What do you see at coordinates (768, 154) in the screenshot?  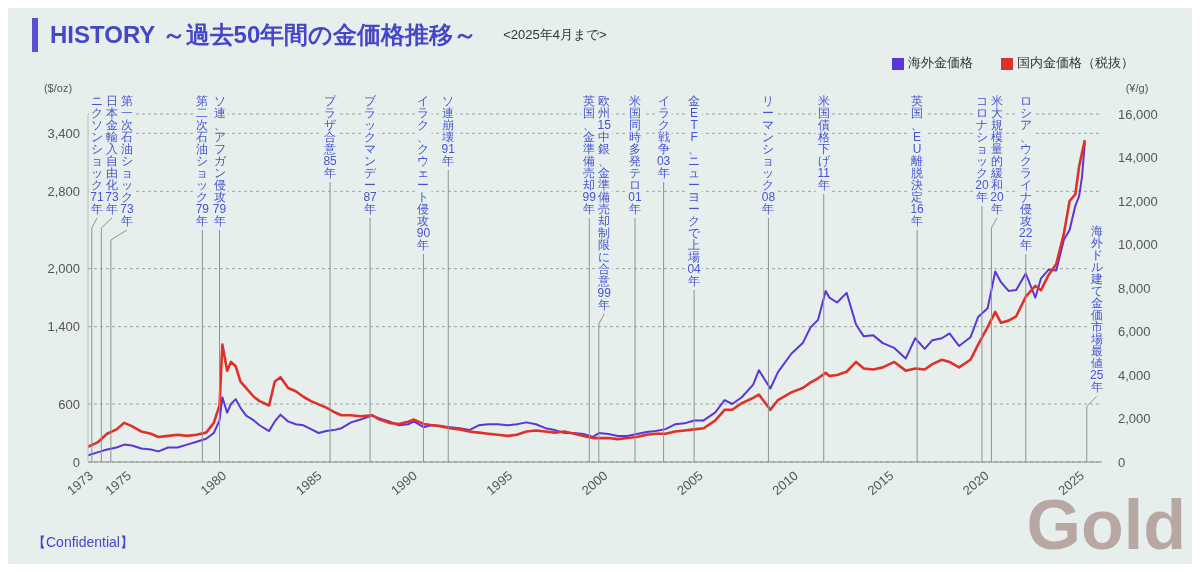 I see `text: リーマンショック08年` at bounding box center [768, 154].